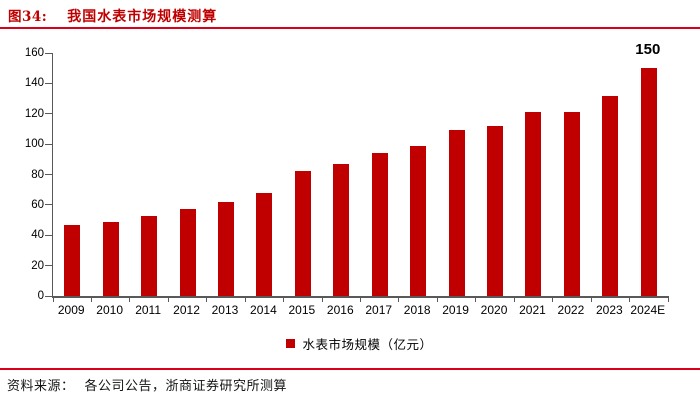  I want to click on y-axis: 0 20 40 60 80 100 120 140 160, so click(22, 174).